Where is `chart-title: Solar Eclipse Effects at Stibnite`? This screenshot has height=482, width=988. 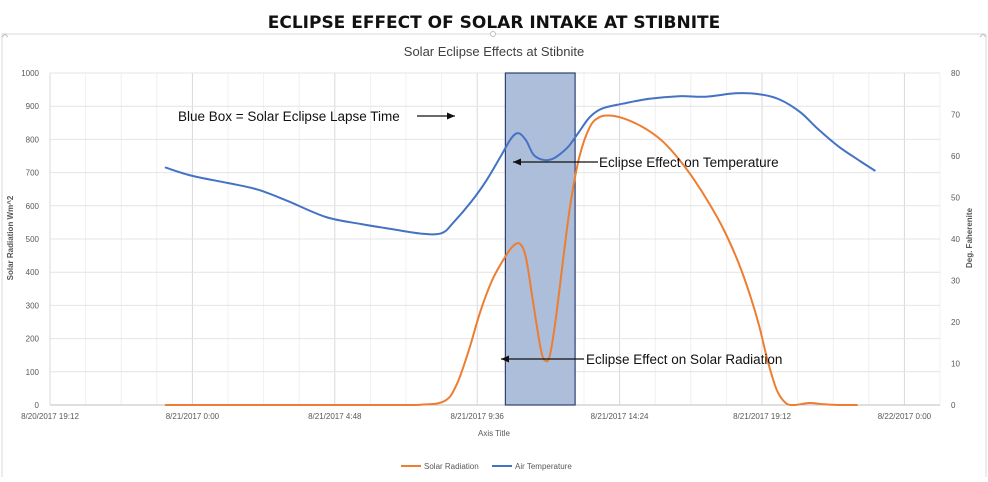 chart-title: Solar Eclipse Effects at Stibnite is located at coordinates (494, 51).